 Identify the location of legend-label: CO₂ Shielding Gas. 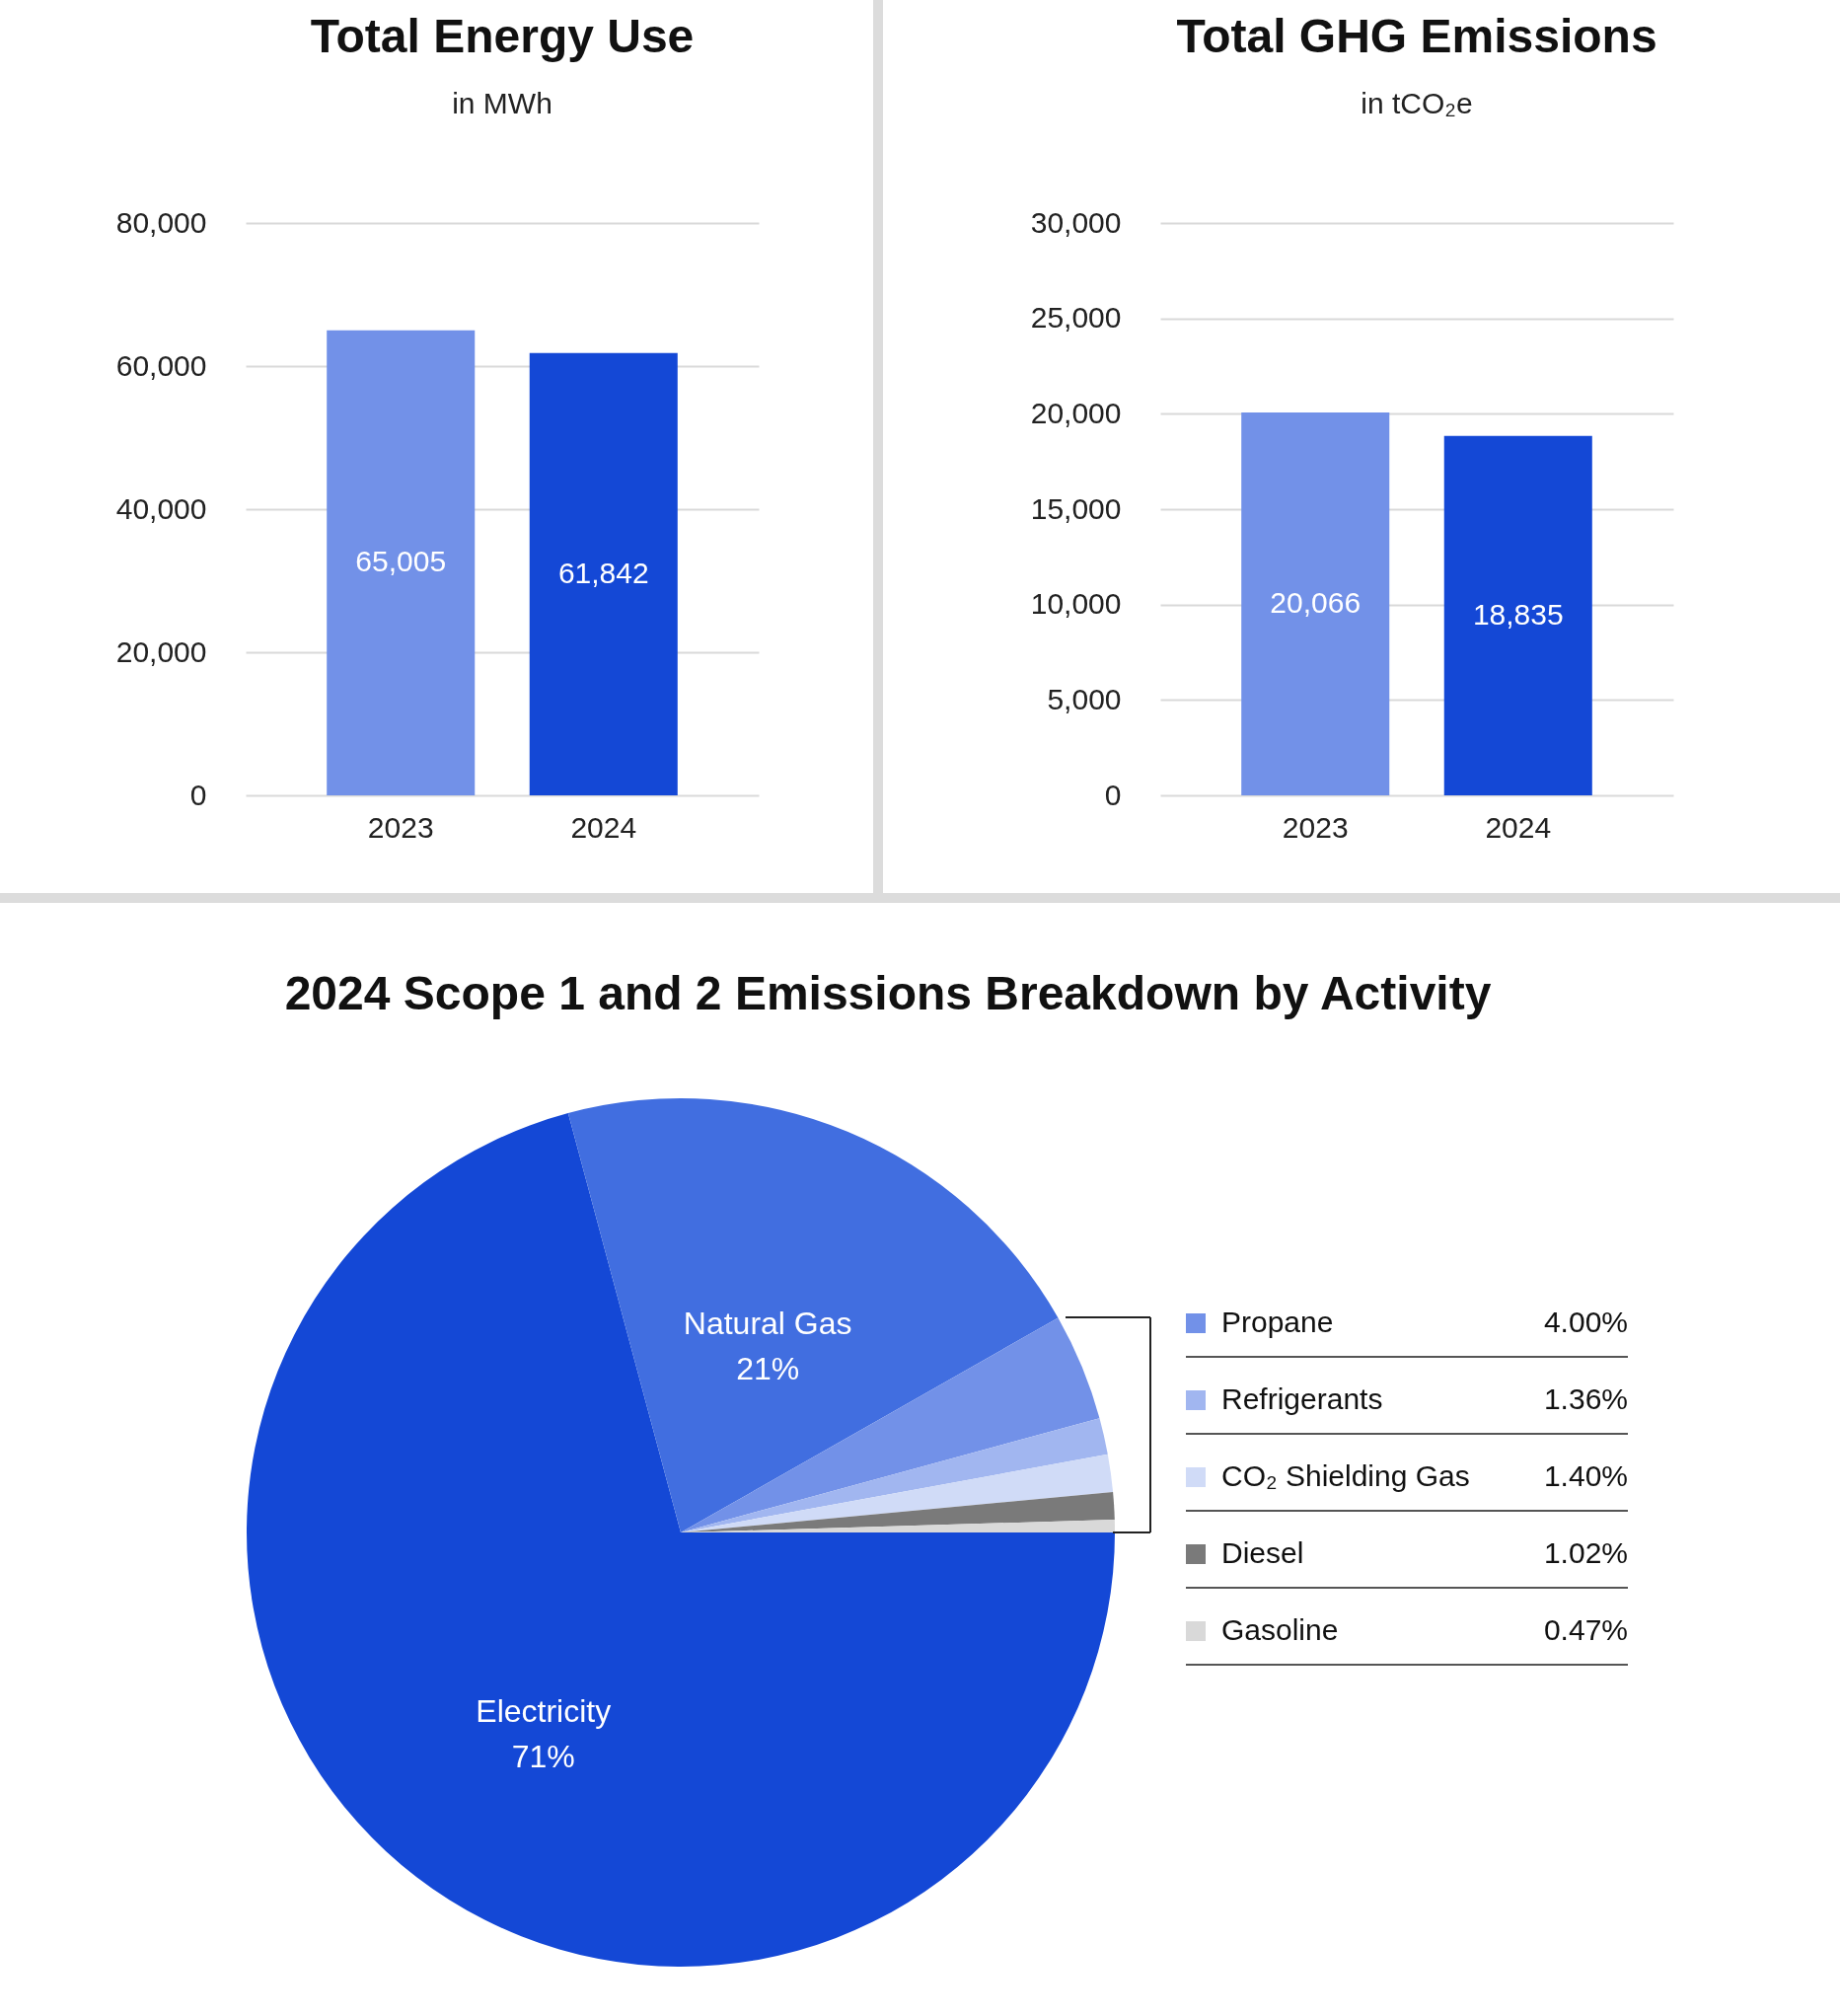
(1345, 1475).